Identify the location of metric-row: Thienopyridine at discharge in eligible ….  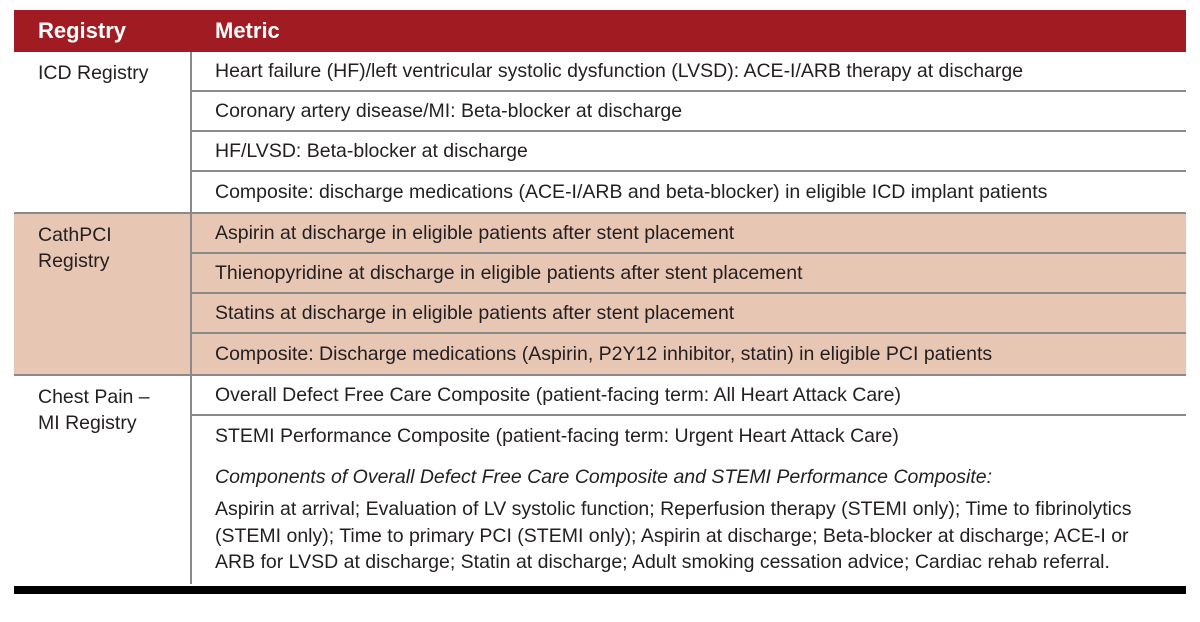
(689, 274).